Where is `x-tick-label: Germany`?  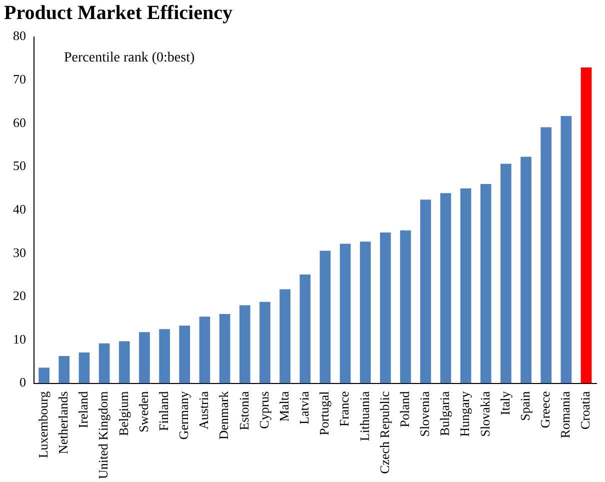
x-tick-label: Germany is located at coordinates (184, 415).